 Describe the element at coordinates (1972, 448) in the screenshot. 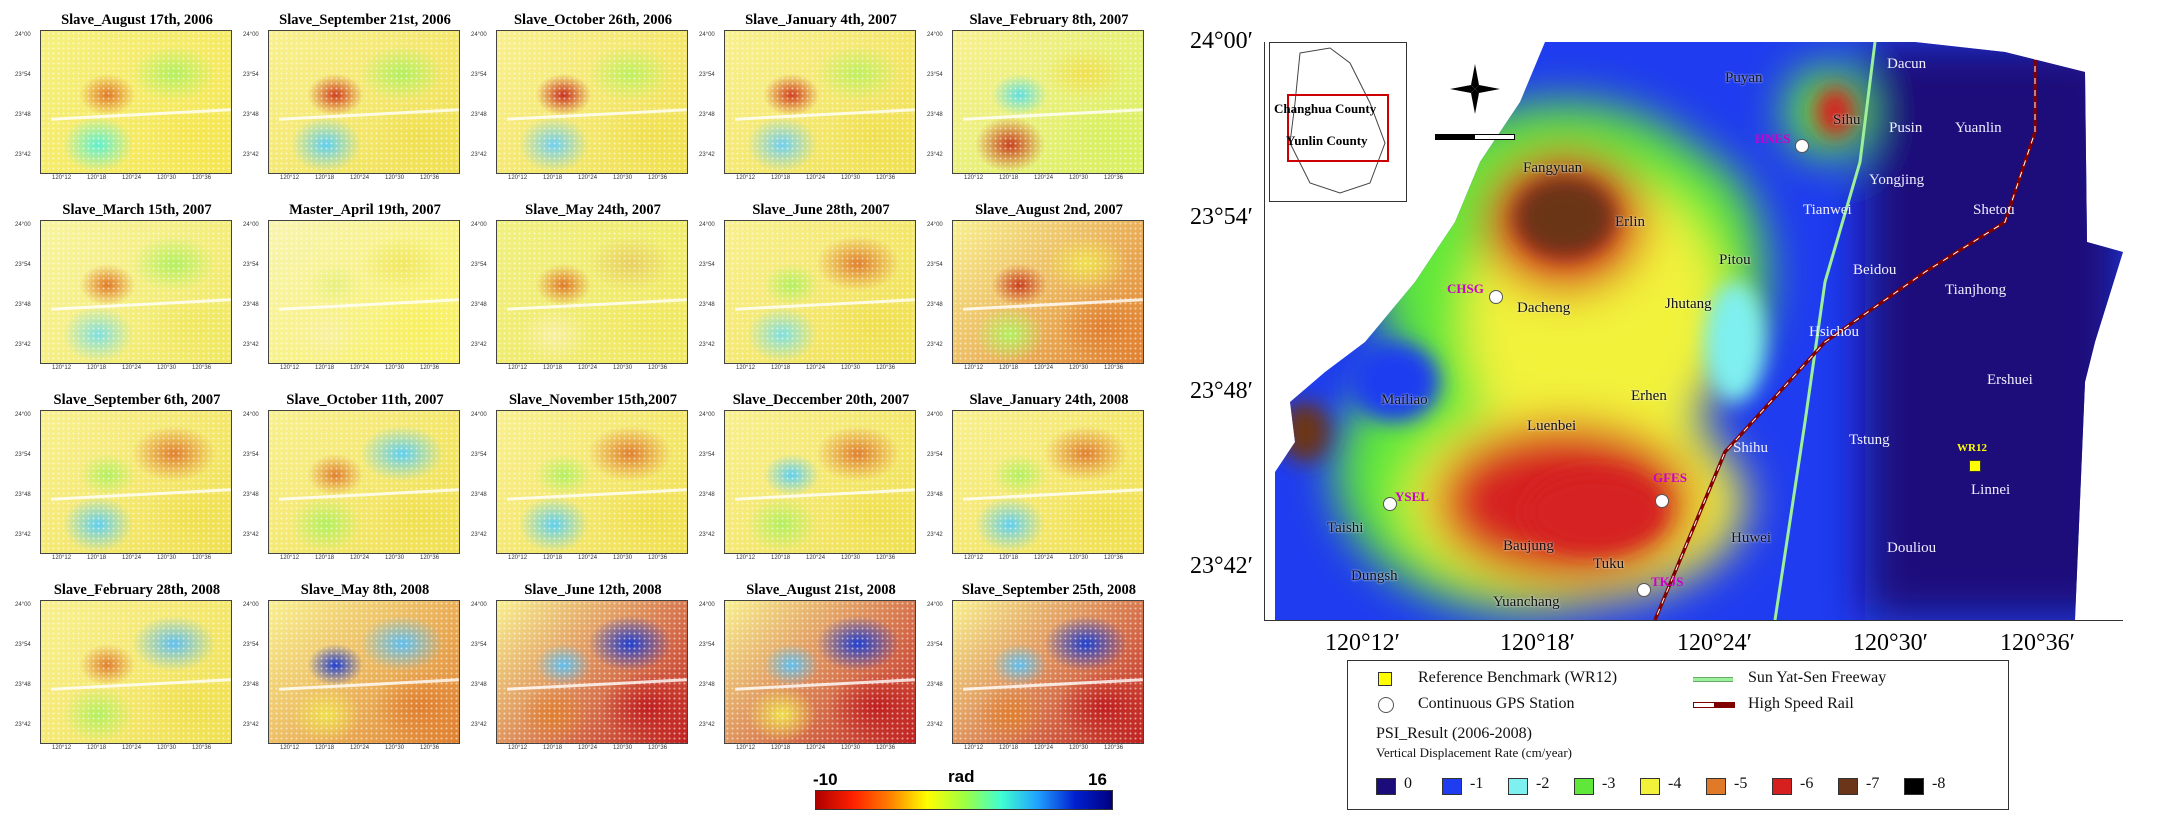

I see `benchmark-label: WR12` at that location.